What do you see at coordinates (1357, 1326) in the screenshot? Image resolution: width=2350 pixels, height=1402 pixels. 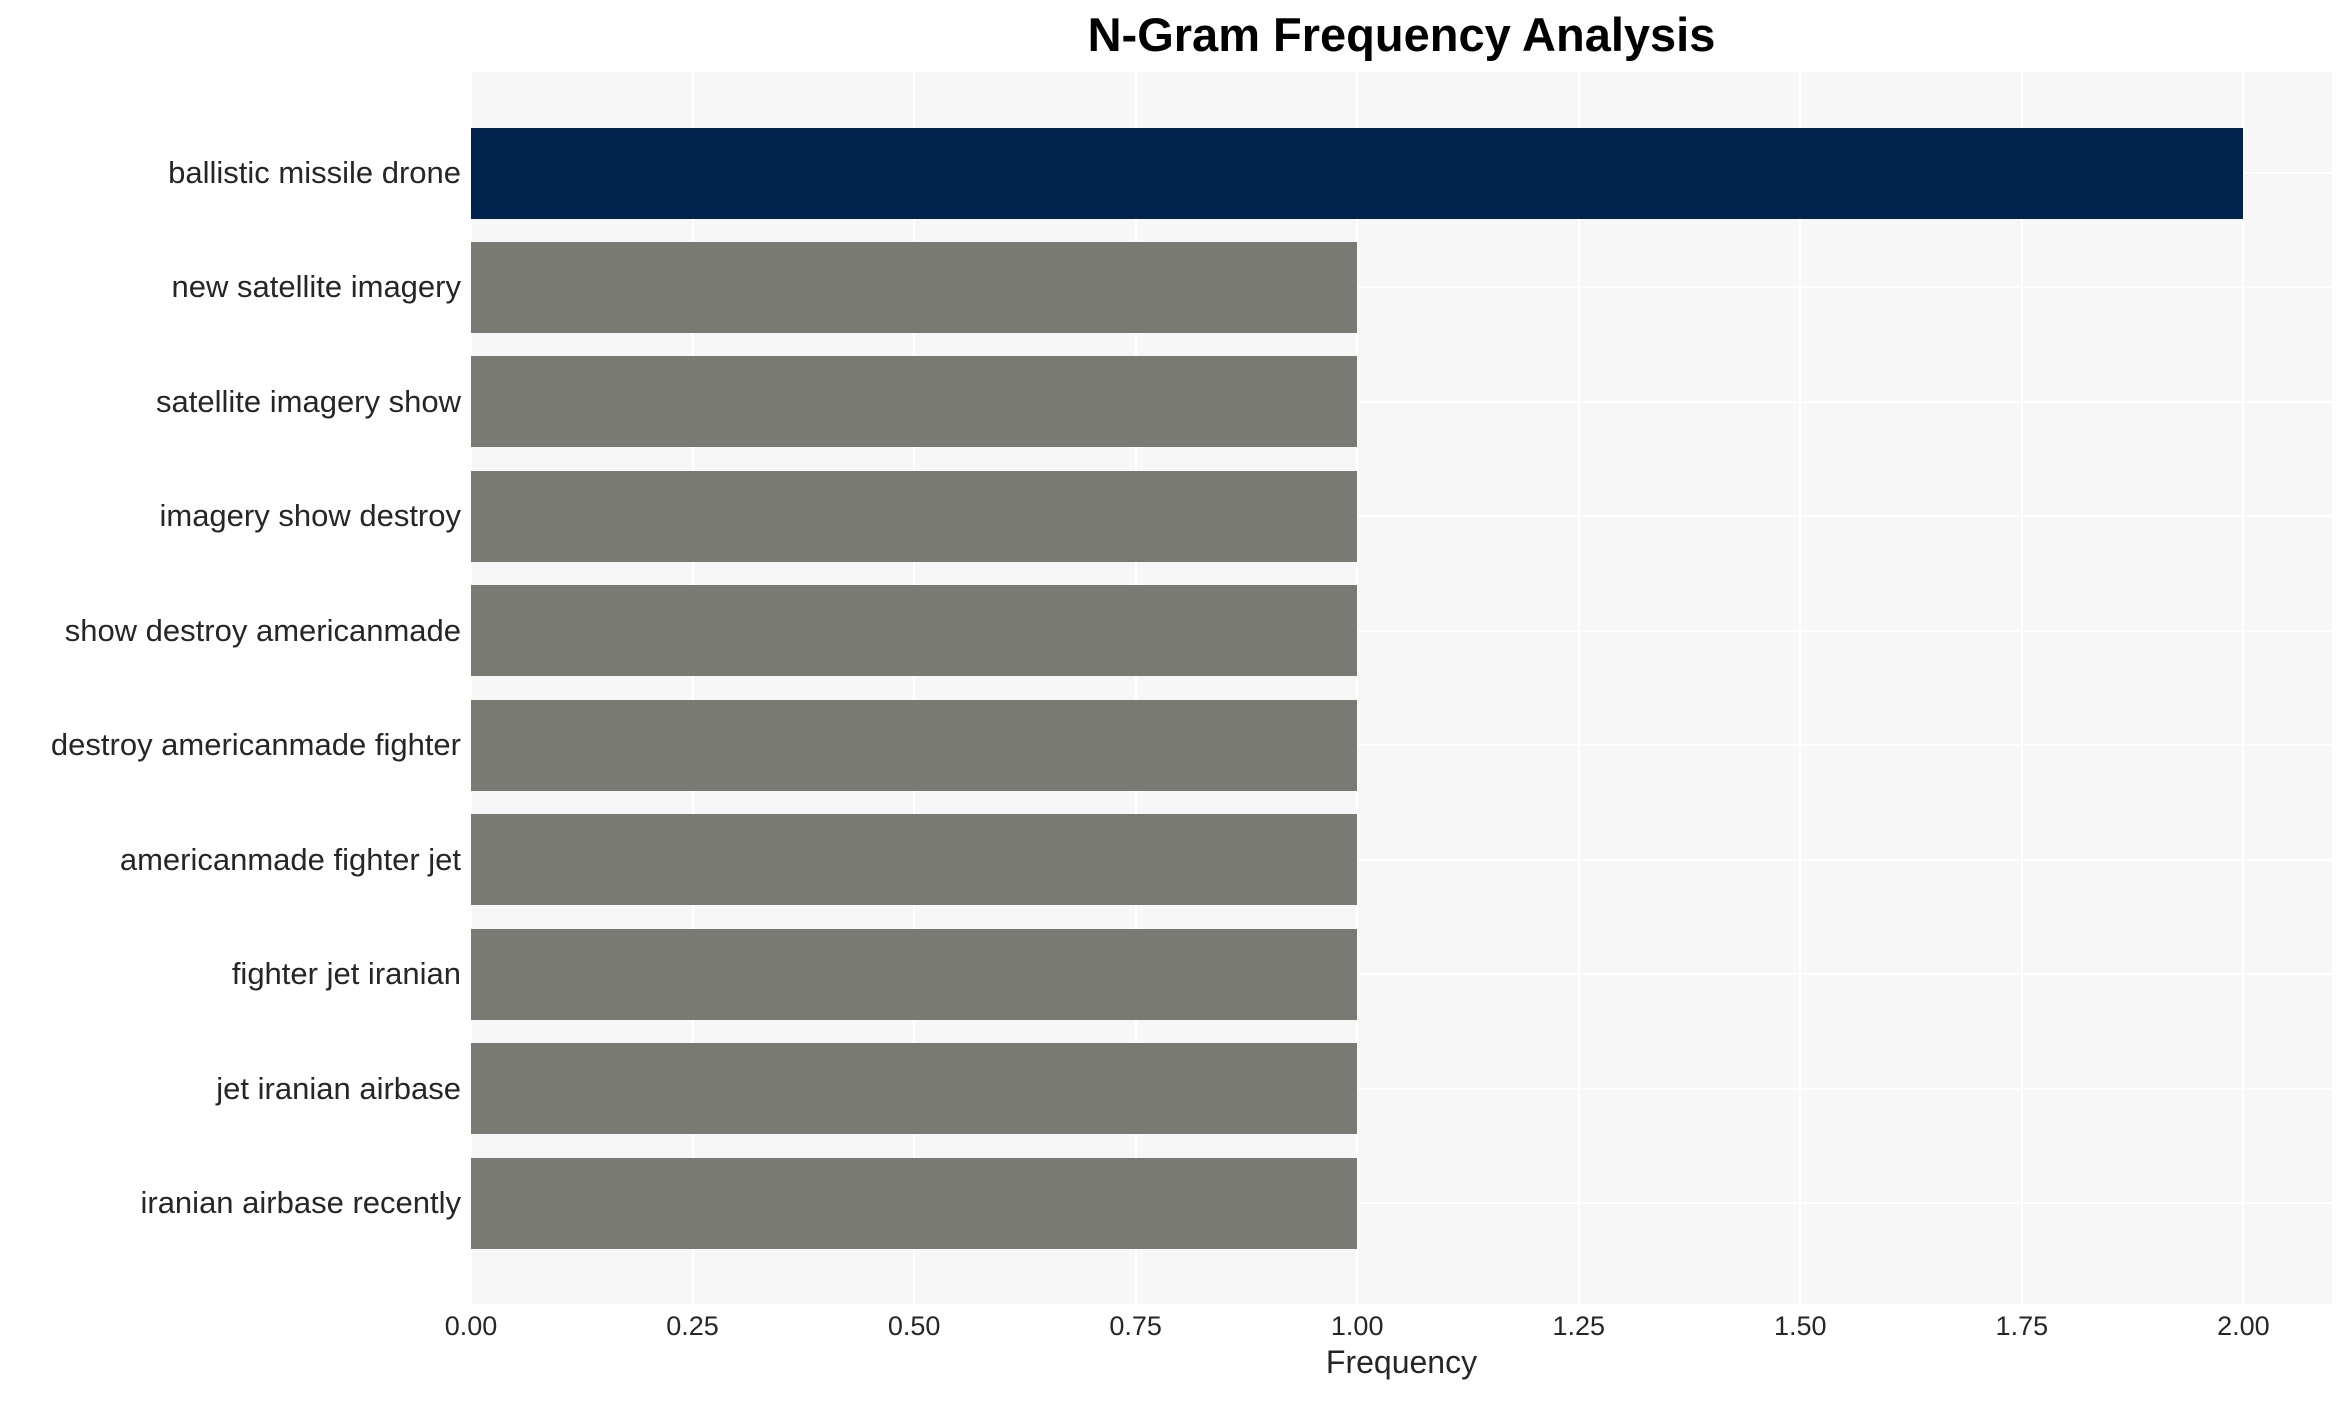 I see `x-tick-label: 1.00` at bounding box center [1357, 1326].